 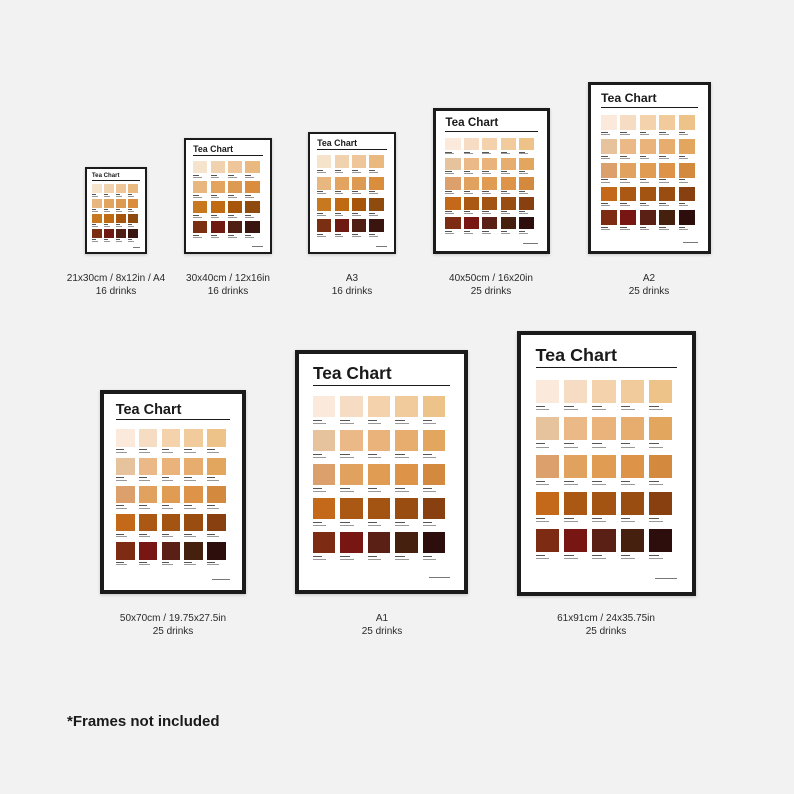 I want to click on poster-frame-3: Tea Chart, so click(x=352, y=193).